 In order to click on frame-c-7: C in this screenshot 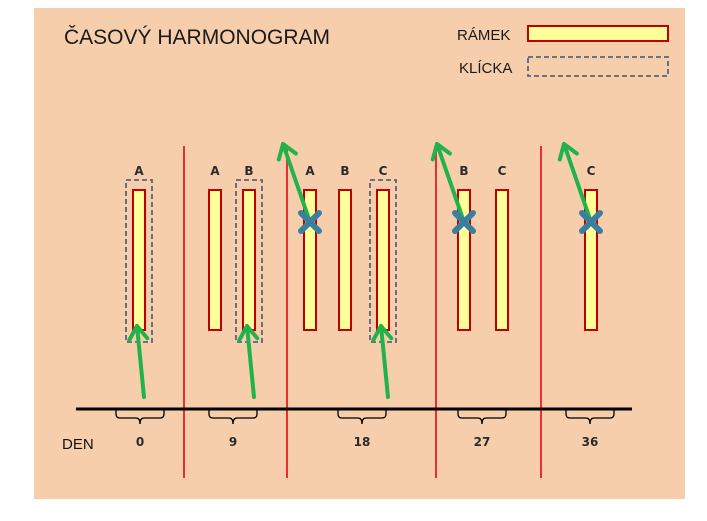, I will do `click(502, 247)`.